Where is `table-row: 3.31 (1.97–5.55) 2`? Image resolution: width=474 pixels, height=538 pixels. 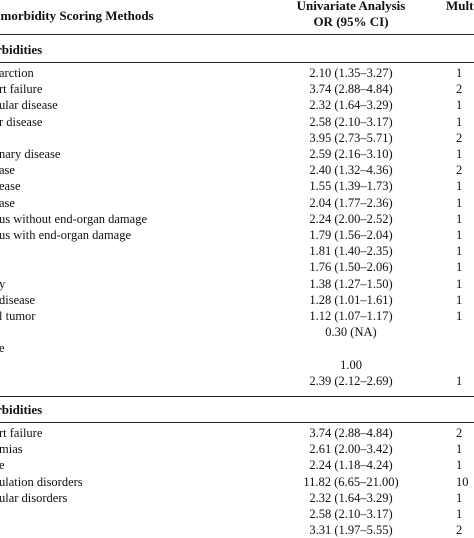
table-row: 3.31 (1.97–5.55) 2 is located at coordinates (237, 530).